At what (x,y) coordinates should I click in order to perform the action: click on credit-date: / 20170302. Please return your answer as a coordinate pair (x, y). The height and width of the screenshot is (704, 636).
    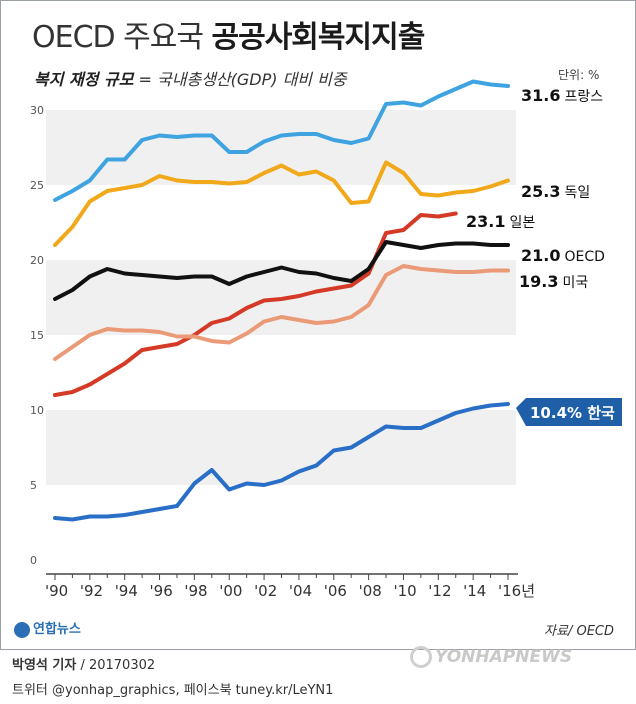
    Looking at the image, I should click on (116, 665).